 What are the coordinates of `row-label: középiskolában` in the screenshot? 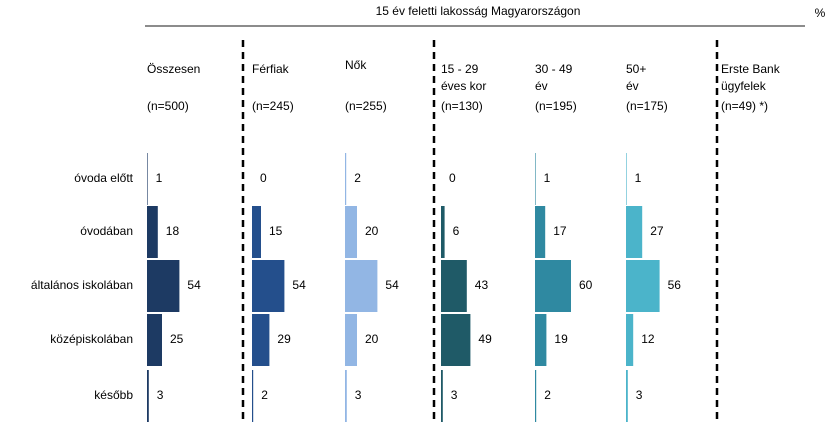 It's located at (91, 339).